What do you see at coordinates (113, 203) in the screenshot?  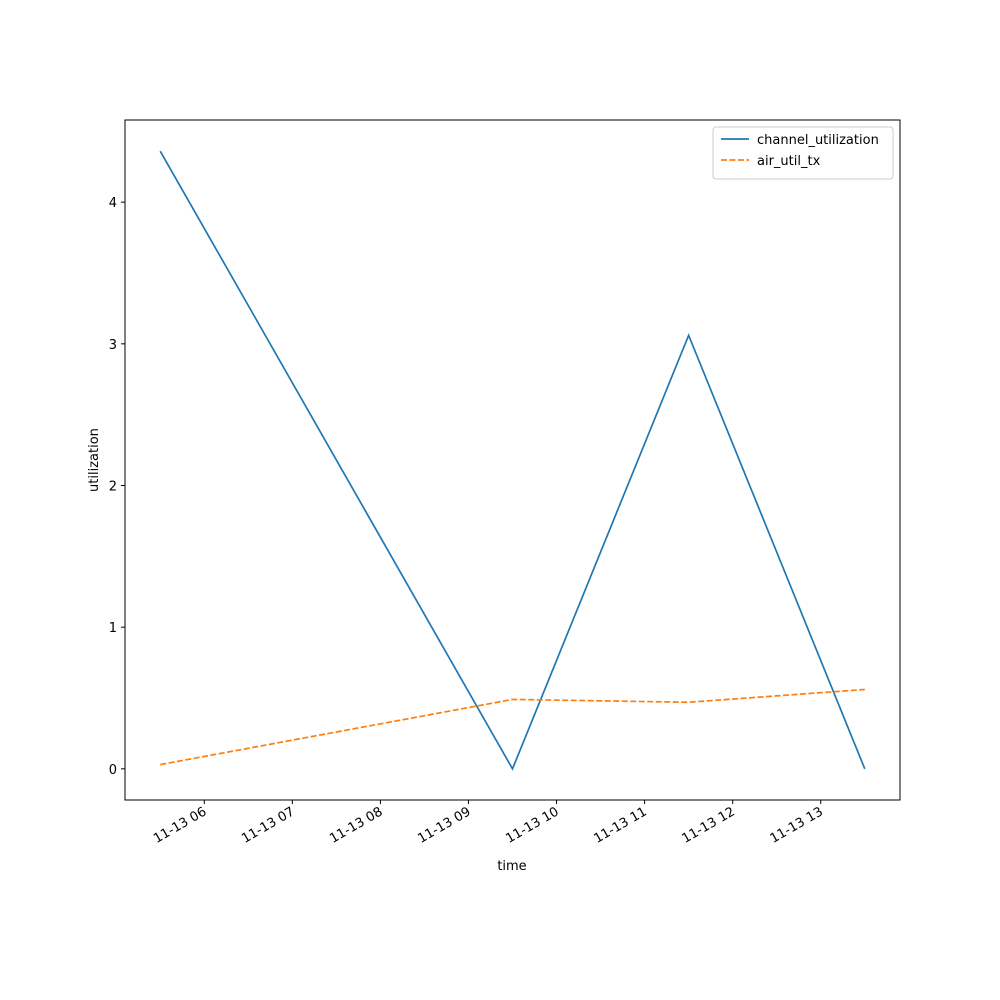 I see `y-tick-label: 4` at bounding box center [113, 203].